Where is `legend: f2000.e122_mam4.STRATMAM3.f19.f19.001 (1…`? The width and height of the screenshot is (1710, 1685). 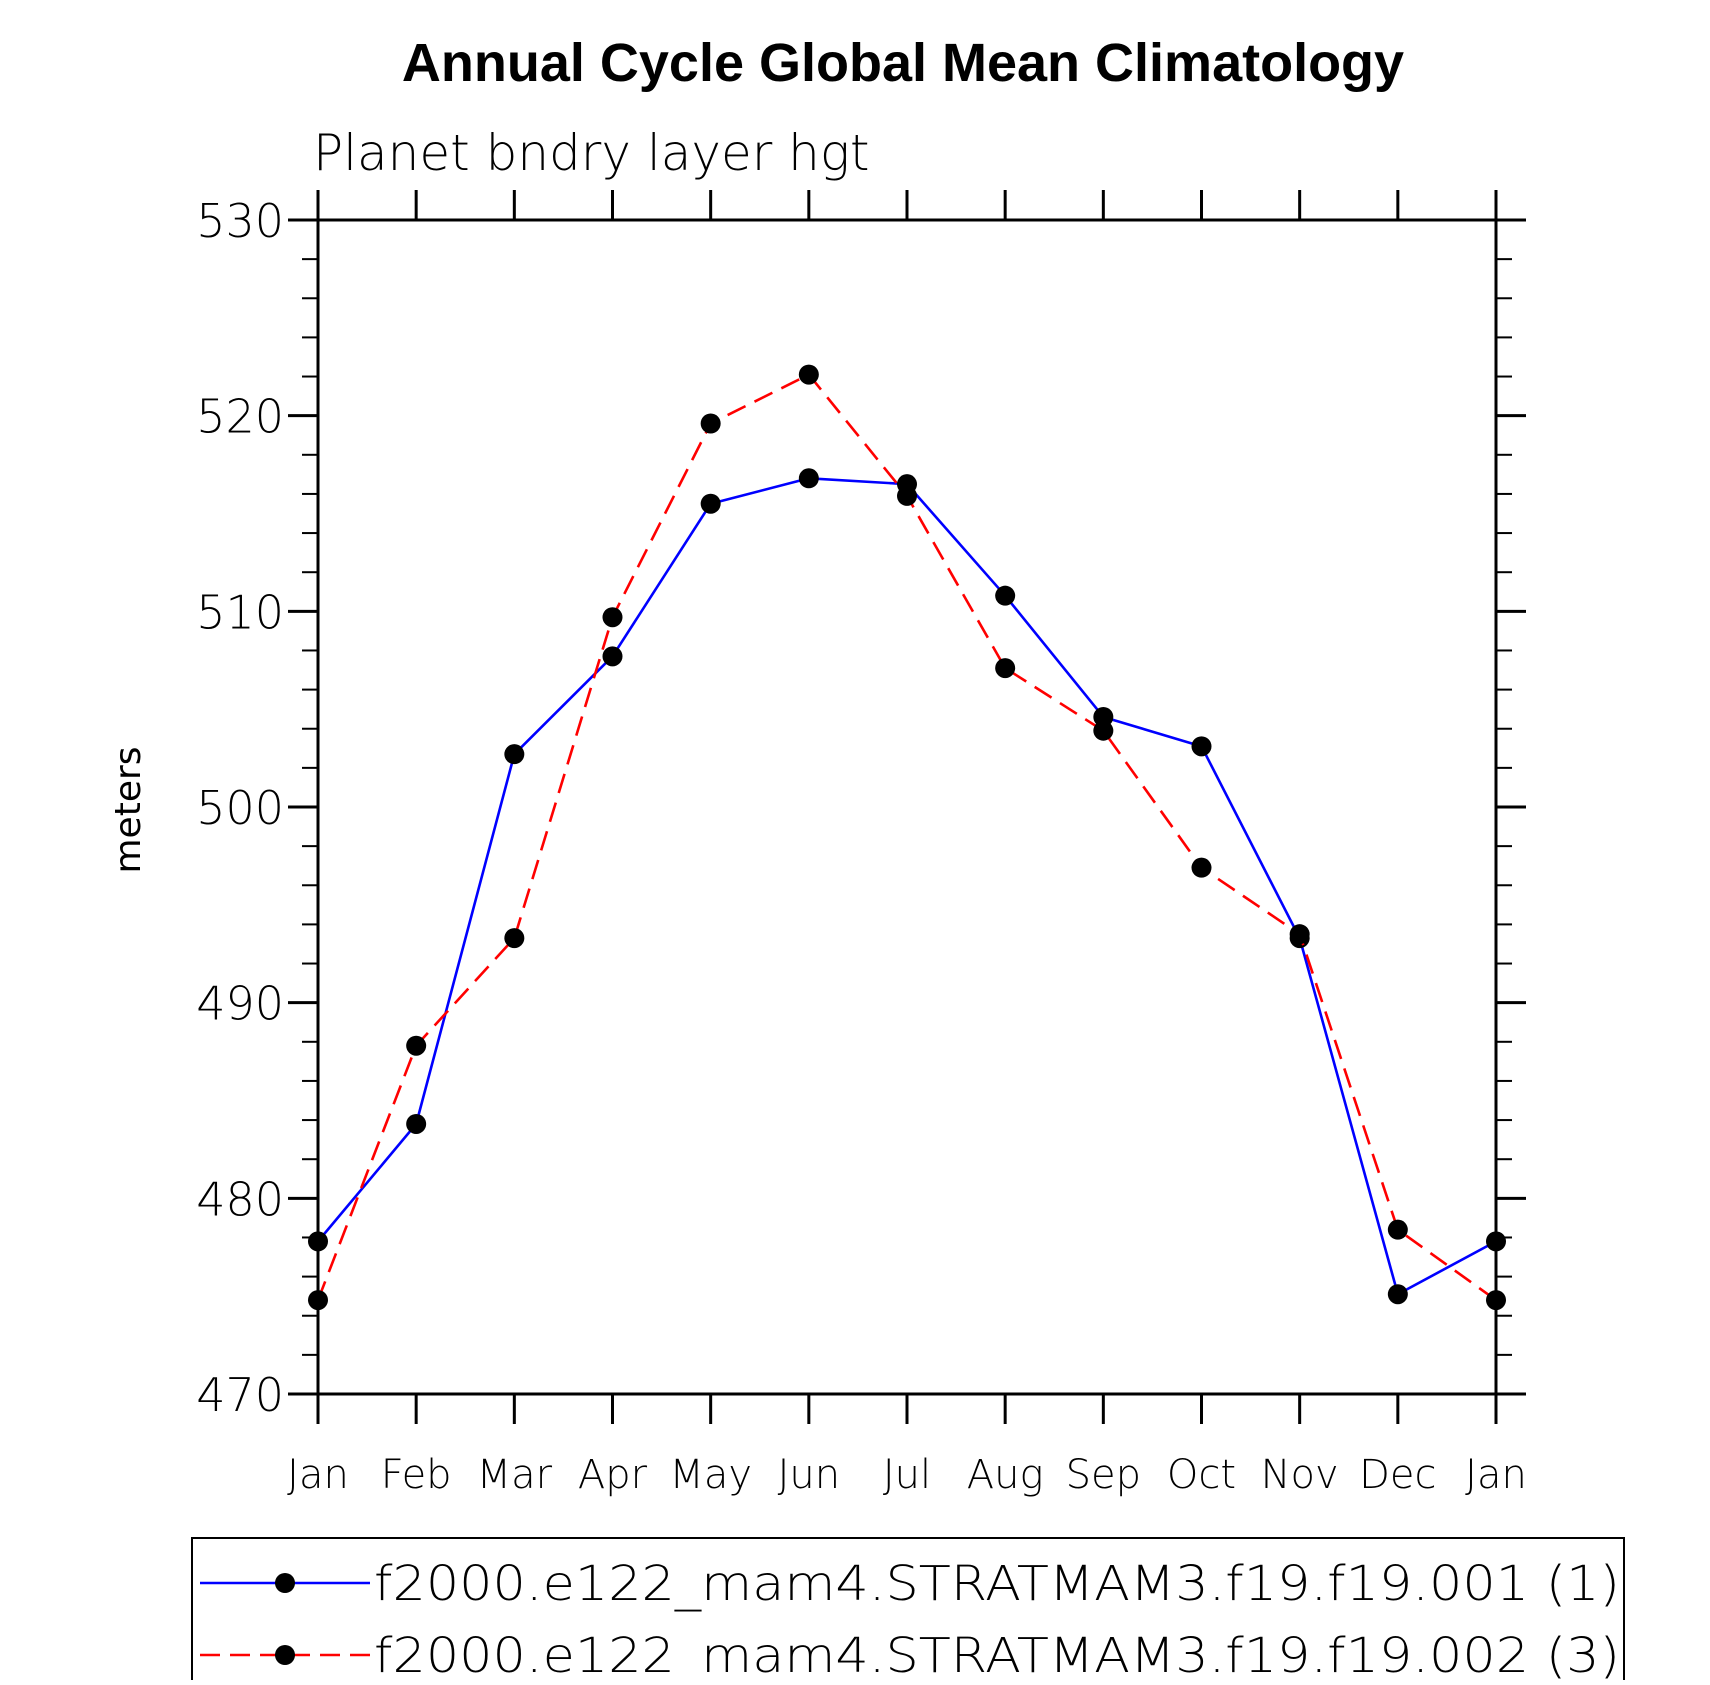 legend: f2000.e122_mam4.STRATMAM3.f19.f19.001 (1… is located at coordinates (908, 1611).